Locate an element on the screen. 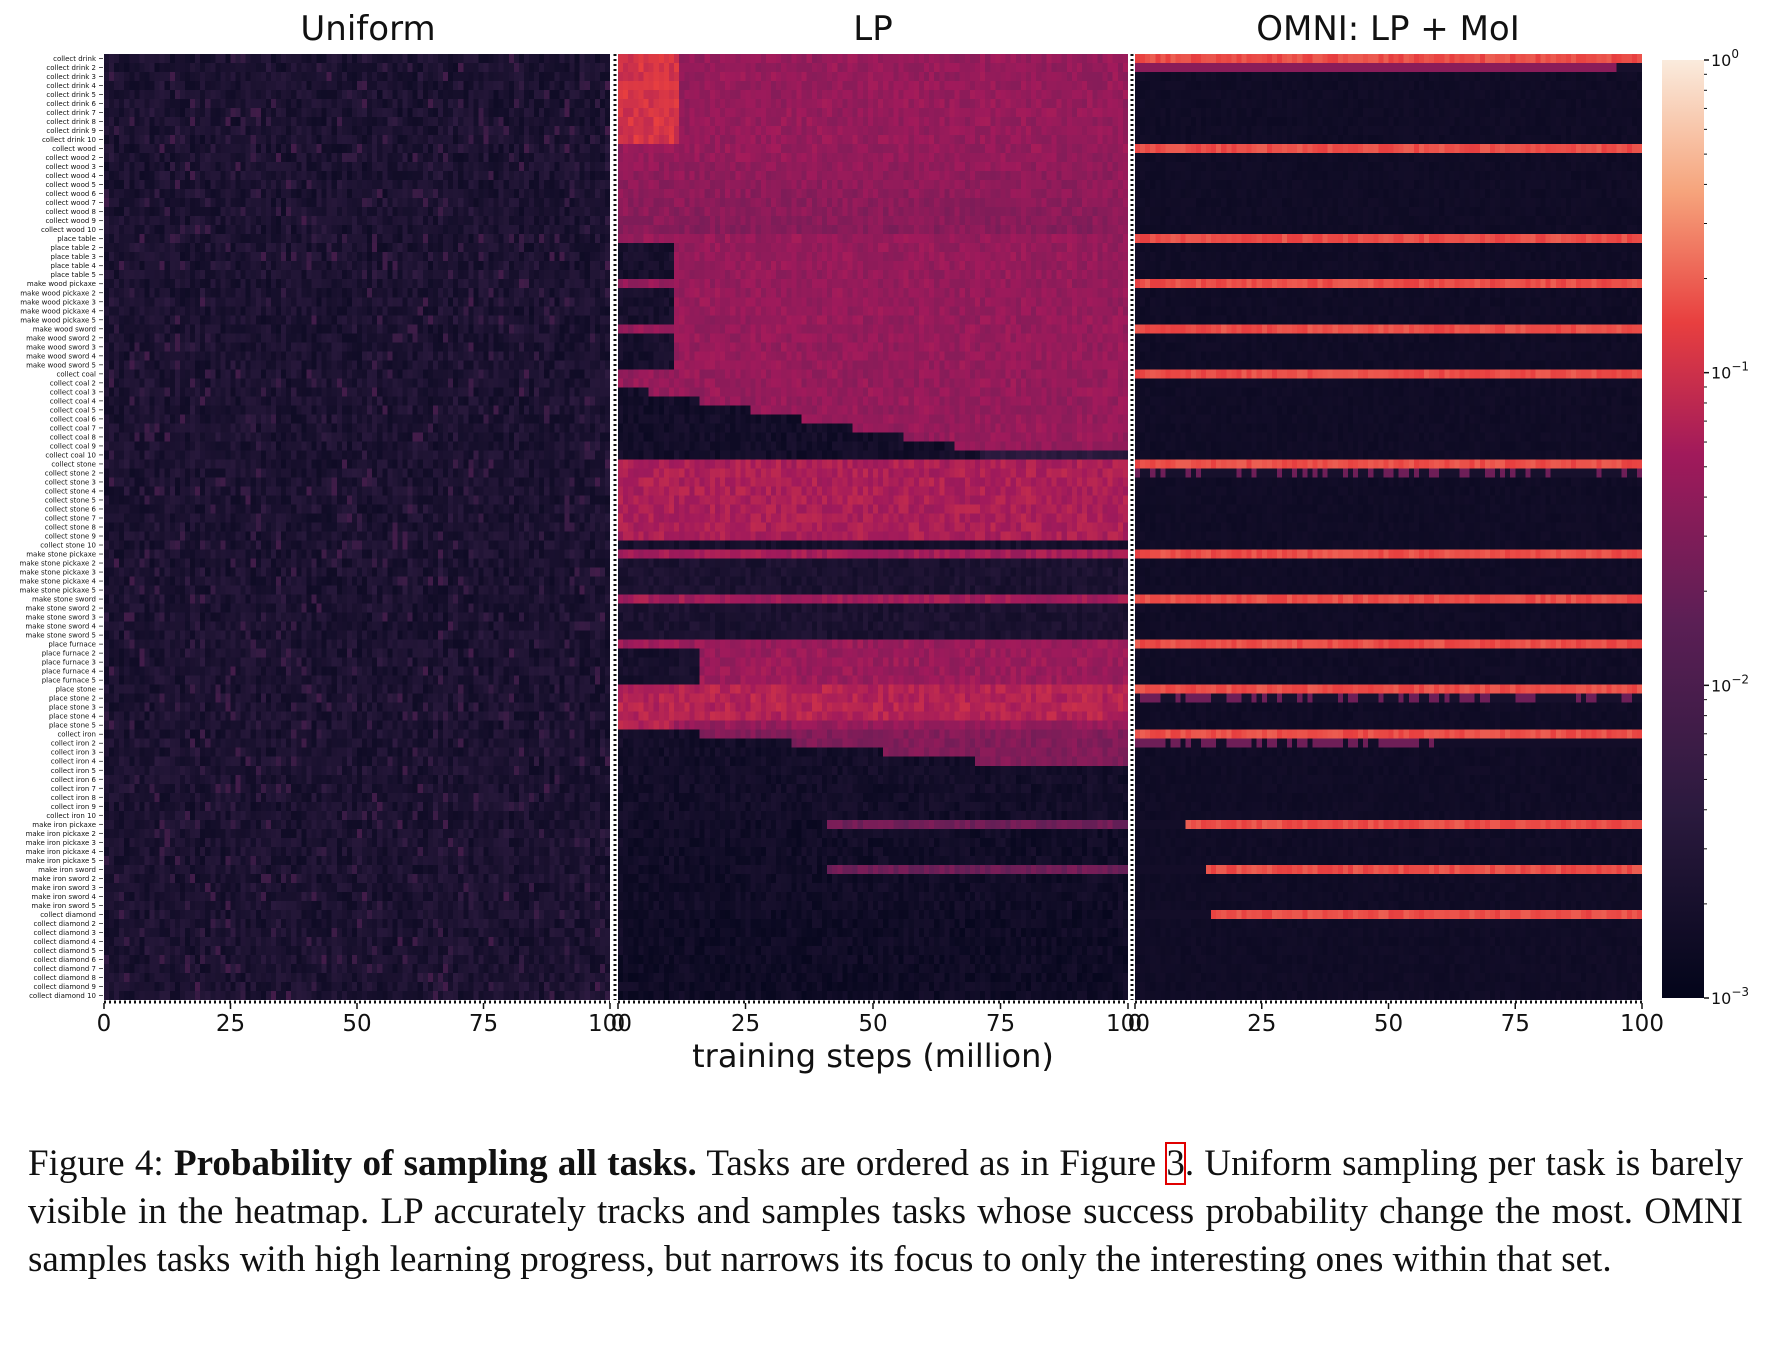  task-label: collect drink is located at coordinates (75, 59).